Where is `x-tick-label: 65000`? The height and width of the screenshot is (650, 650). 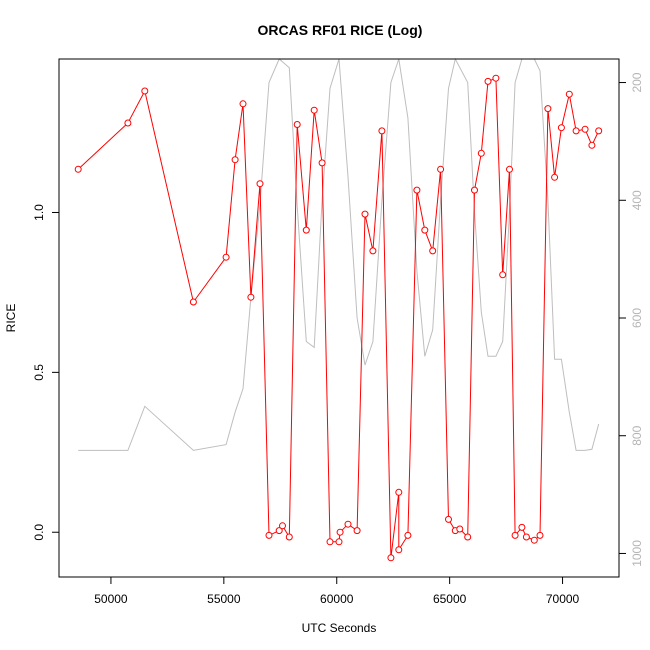 x-tick-label: 65000 is located at coordinates (450, 599).